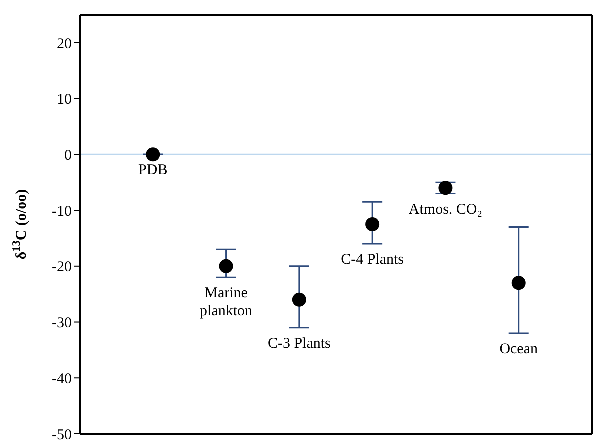 The height and width of the screenshot is (447, 597). Describe the element at coordinates (62, 379) in the screenshot. I see `y-tick-label: -40` at that location.